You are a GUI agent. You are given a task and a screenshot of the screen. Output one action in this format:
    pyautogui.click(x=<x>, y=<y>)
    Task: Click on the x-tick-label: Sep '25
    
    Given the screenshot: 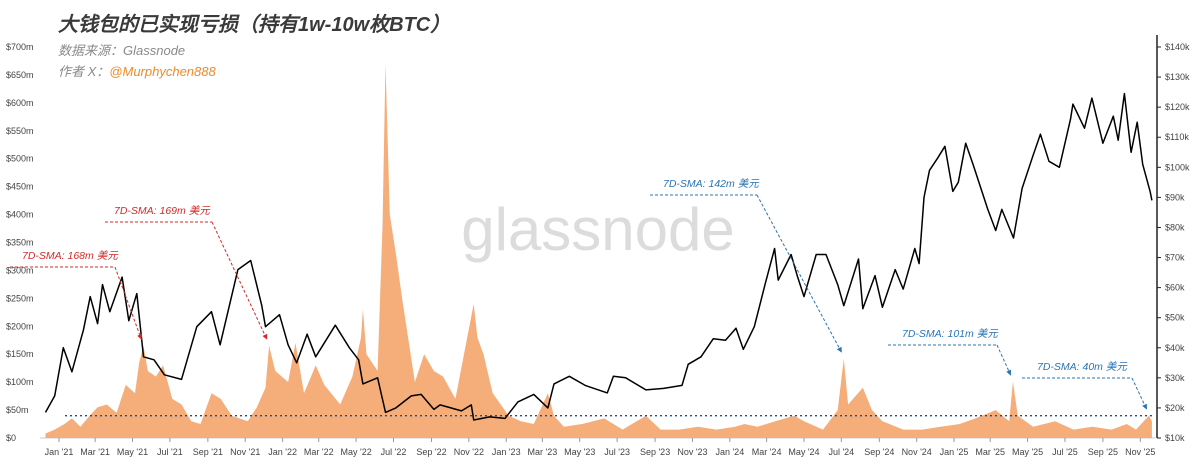 What is the action you would take?
    pyautogui.click(x=1103, y=452)
    